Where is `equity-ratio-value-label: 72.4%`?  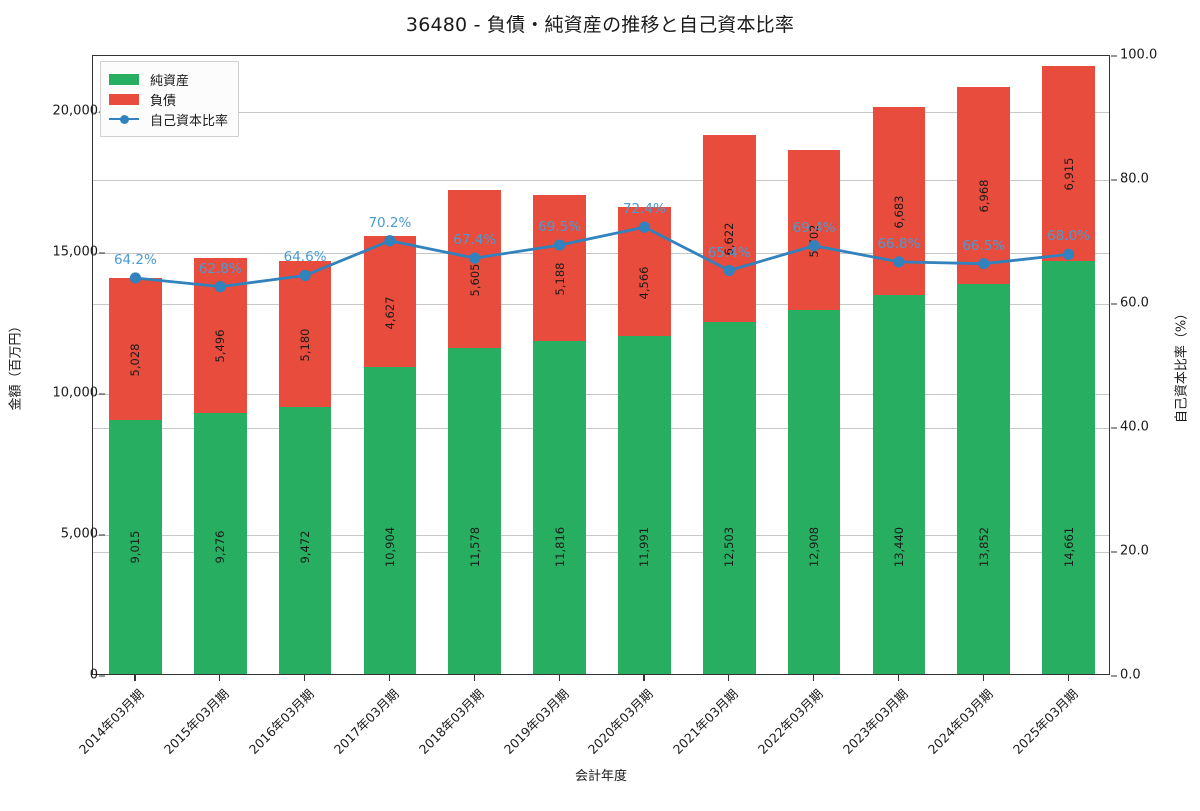
equity-ratio-value-label: 72.4% is located at coordinates (644, 209).